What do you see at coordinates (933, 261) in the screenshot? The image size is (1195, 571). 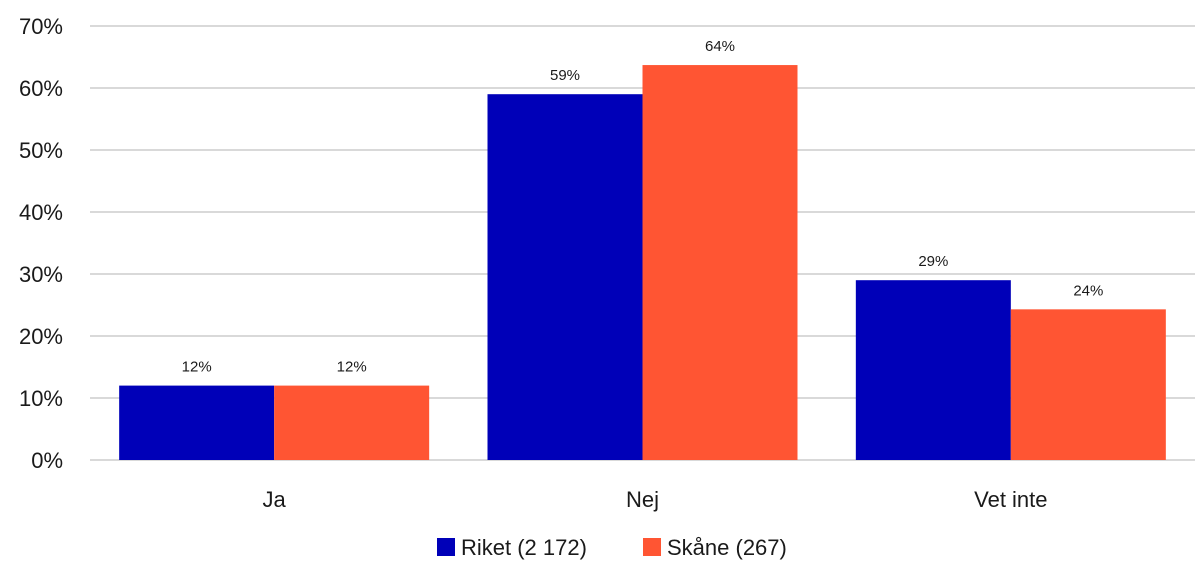 I see `data-label: 29%` at bounding box center [933, 261].